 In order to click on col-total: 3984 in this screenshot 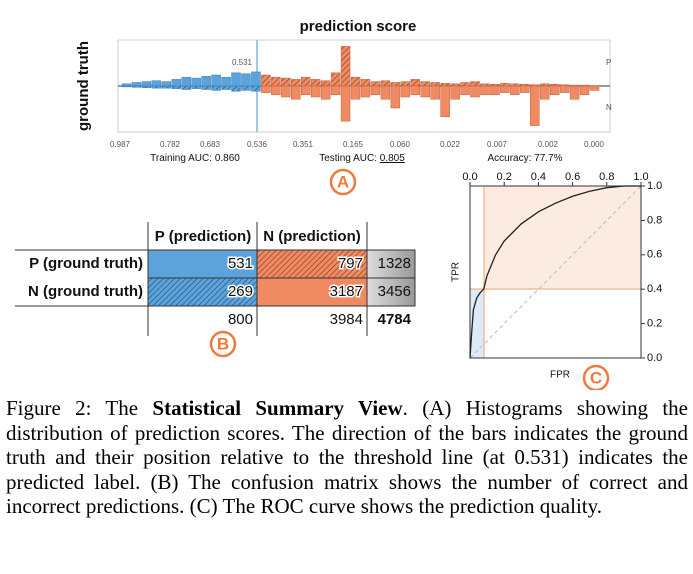, I will do `click(346, 319)`.